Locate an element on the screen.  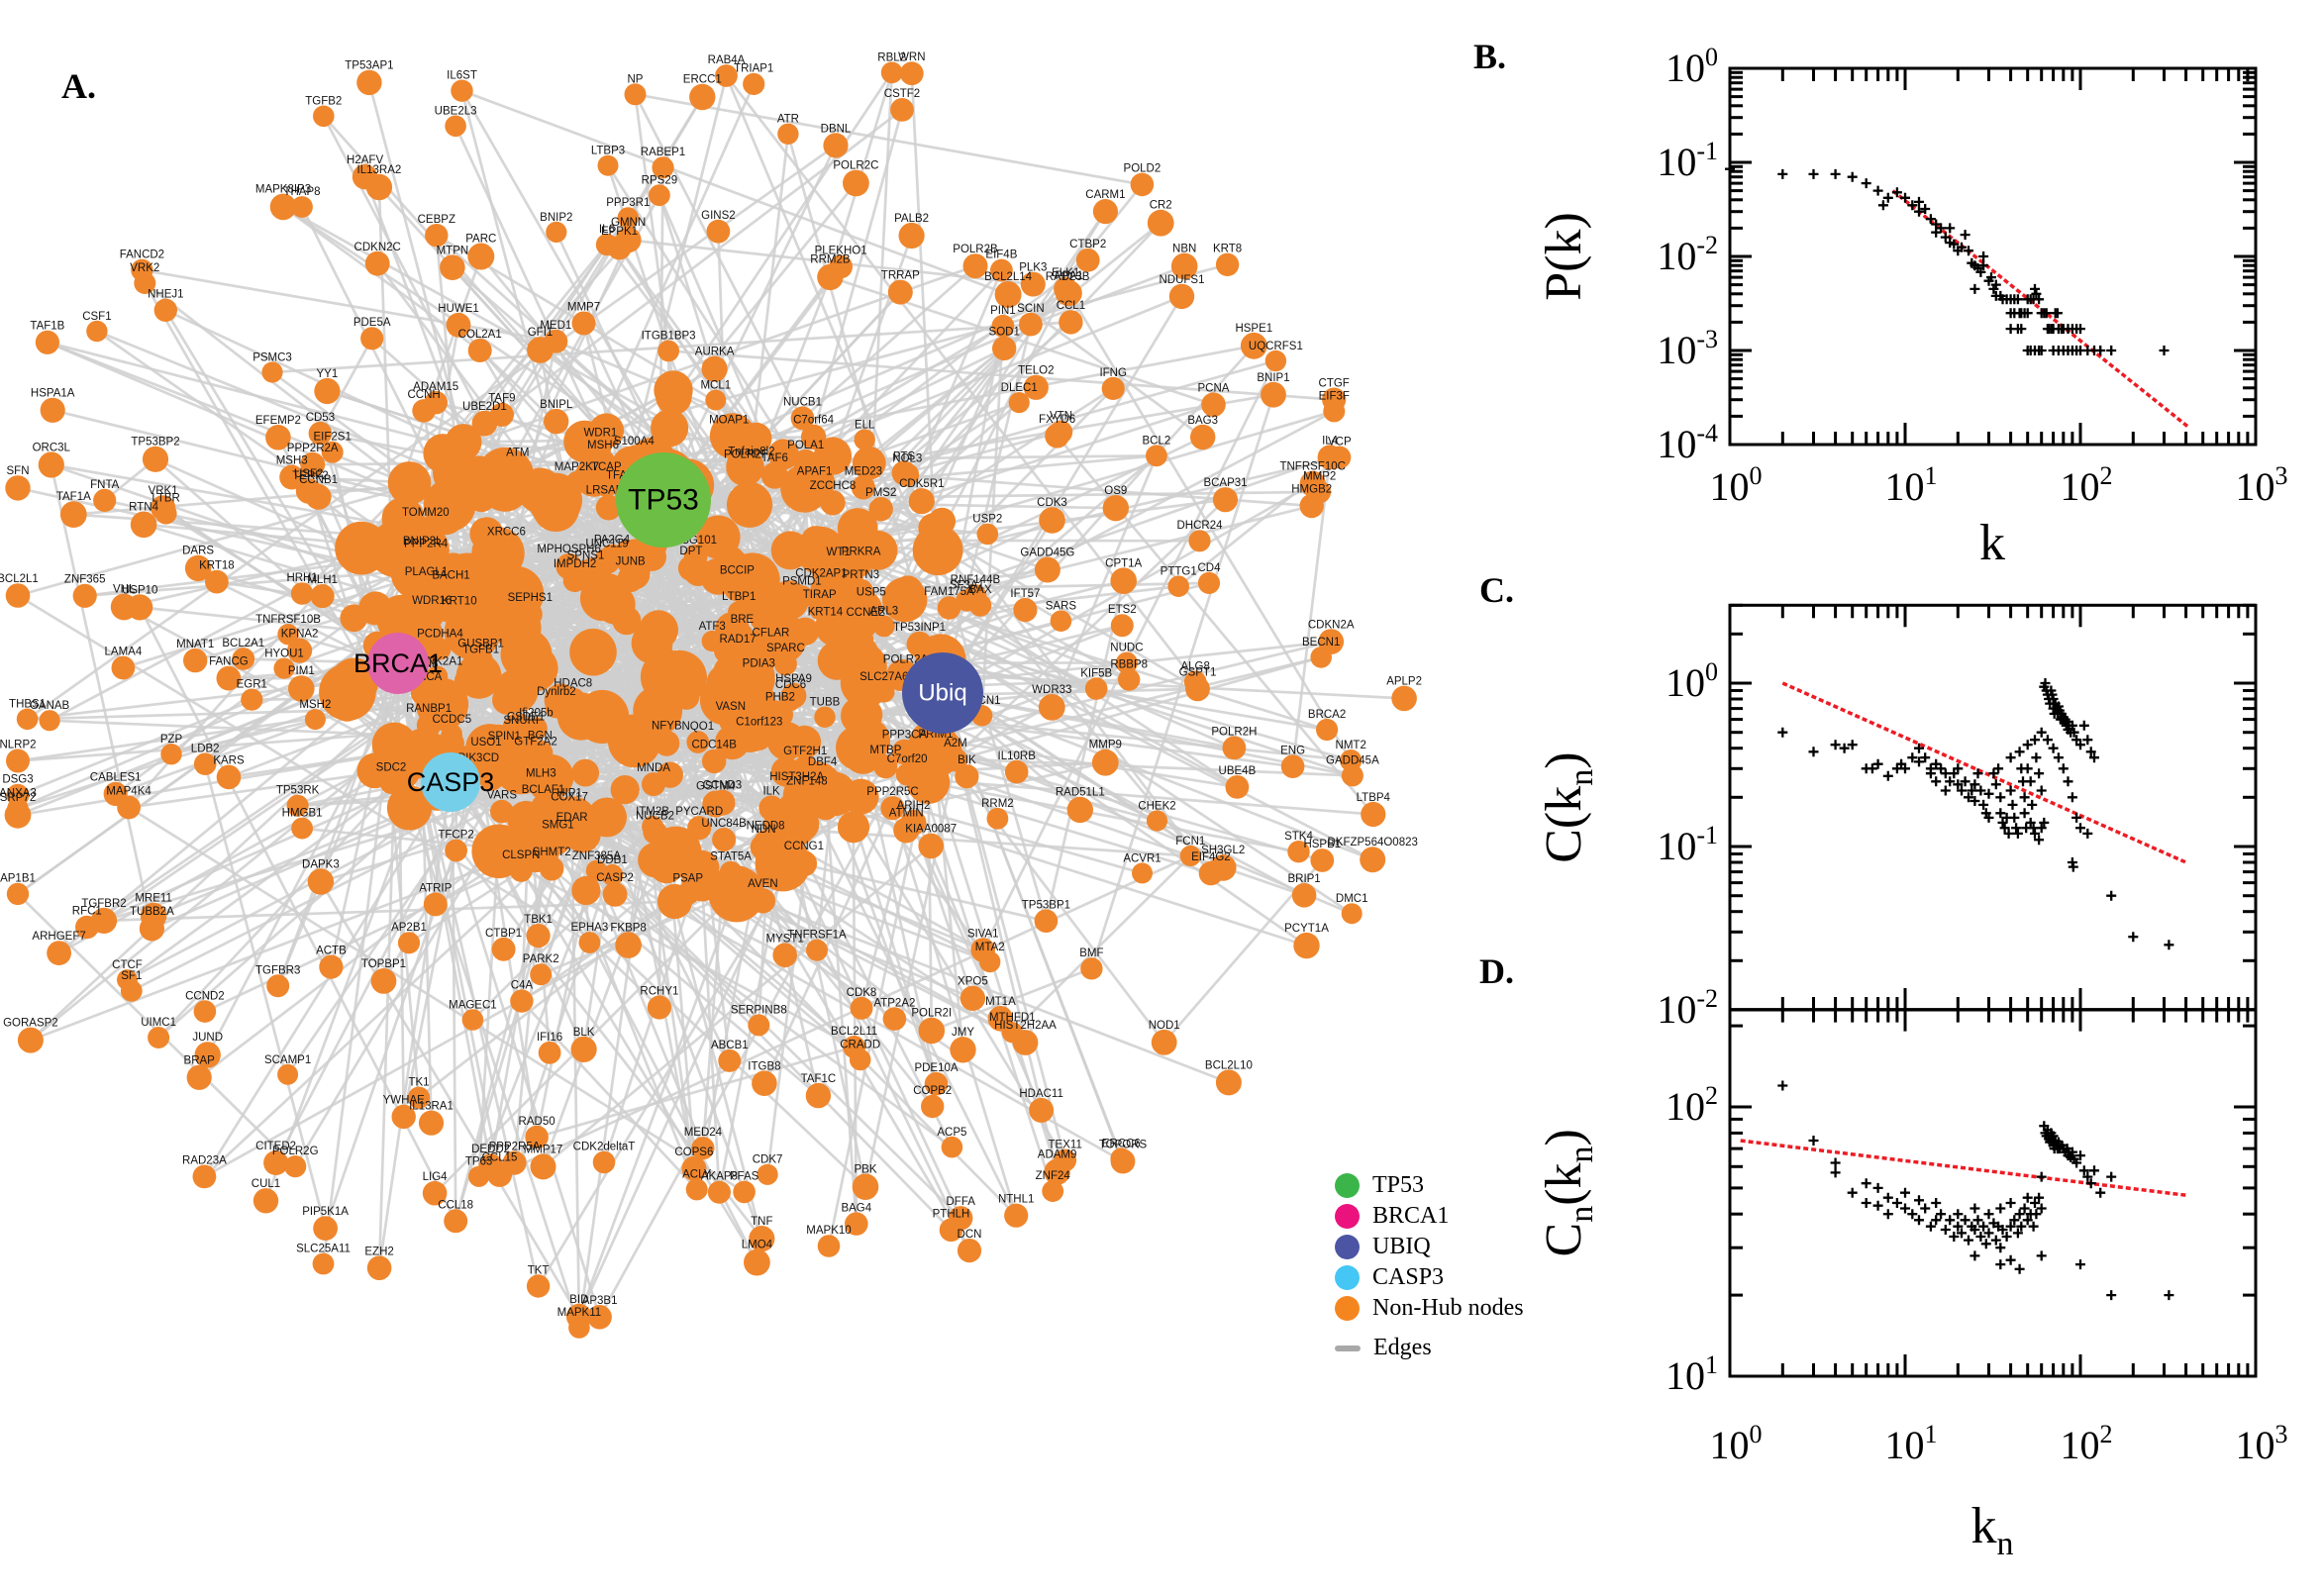
hub-node-ubiq is located at coordinates (943, 693).